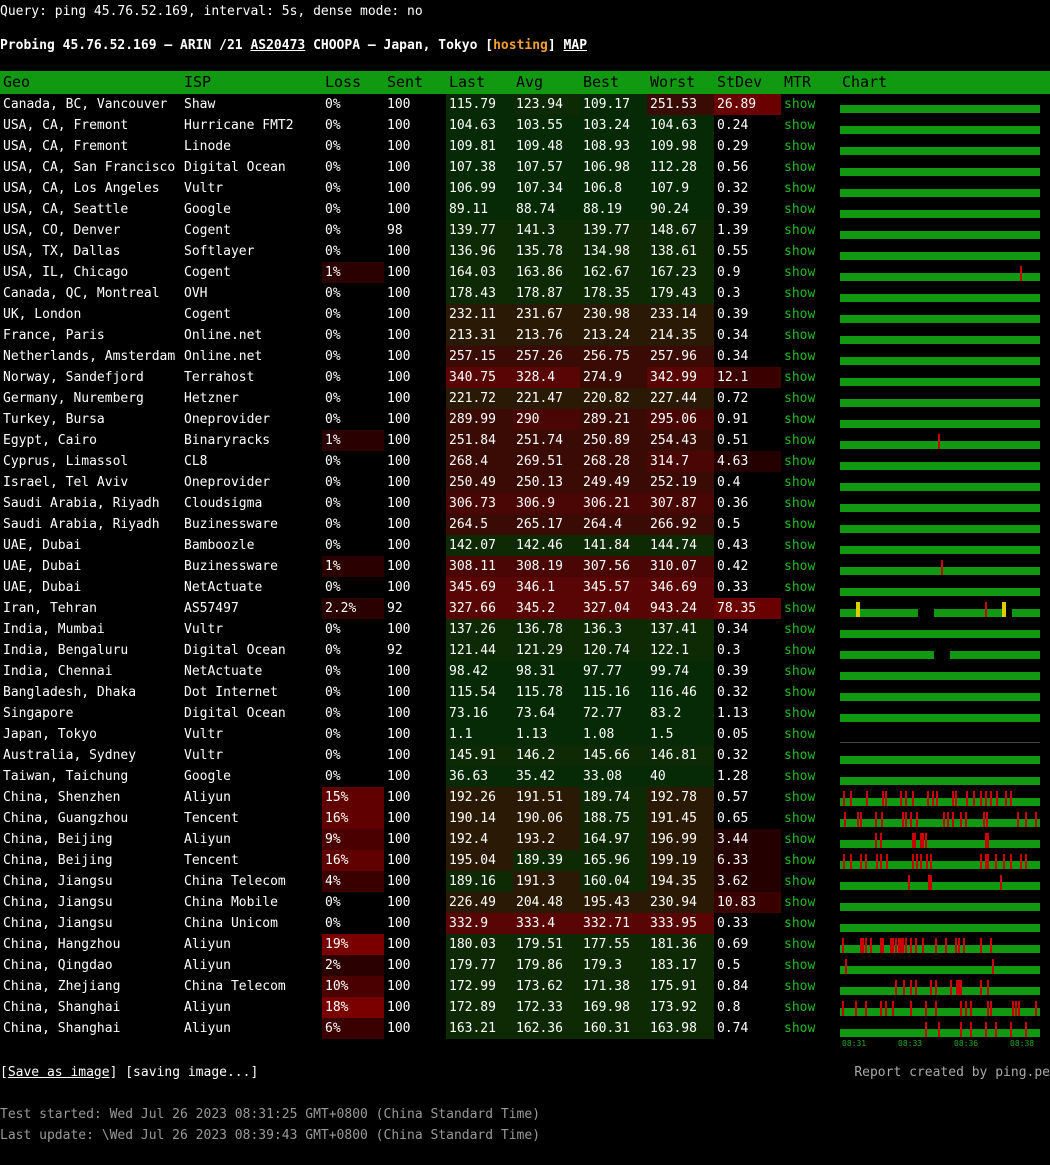 Image resolution: width=1050 pixels, height=1165 pixels. What do you see at coordinates (479, 1028) in the screenshot?
I see `cell-last: 163.21` at bounding box center [479, 1028].